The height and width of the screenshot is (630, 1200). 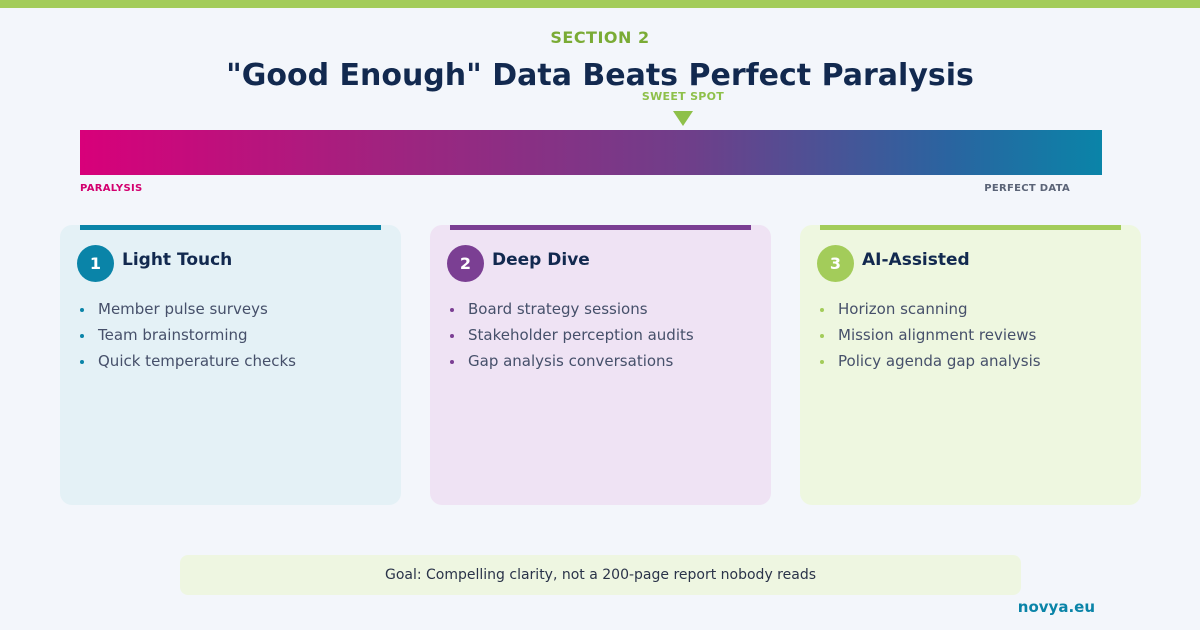 What do you see at coordinates (177, 260) in the screenshot?
I see `card-title: Light Touch` at bounding box center [177, 260].